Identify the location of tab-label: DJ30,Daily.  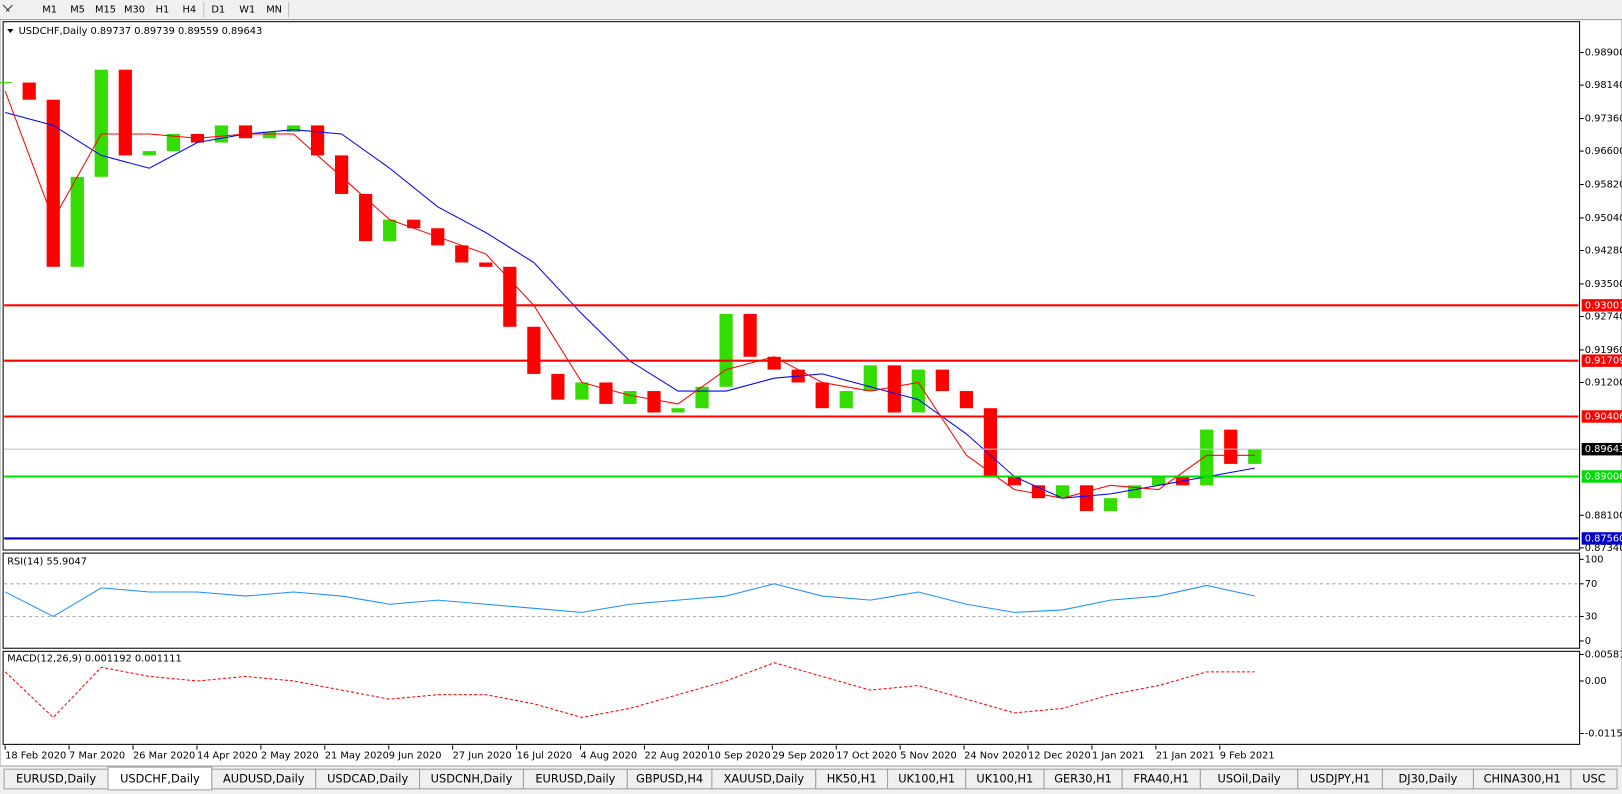
(1427, 779).